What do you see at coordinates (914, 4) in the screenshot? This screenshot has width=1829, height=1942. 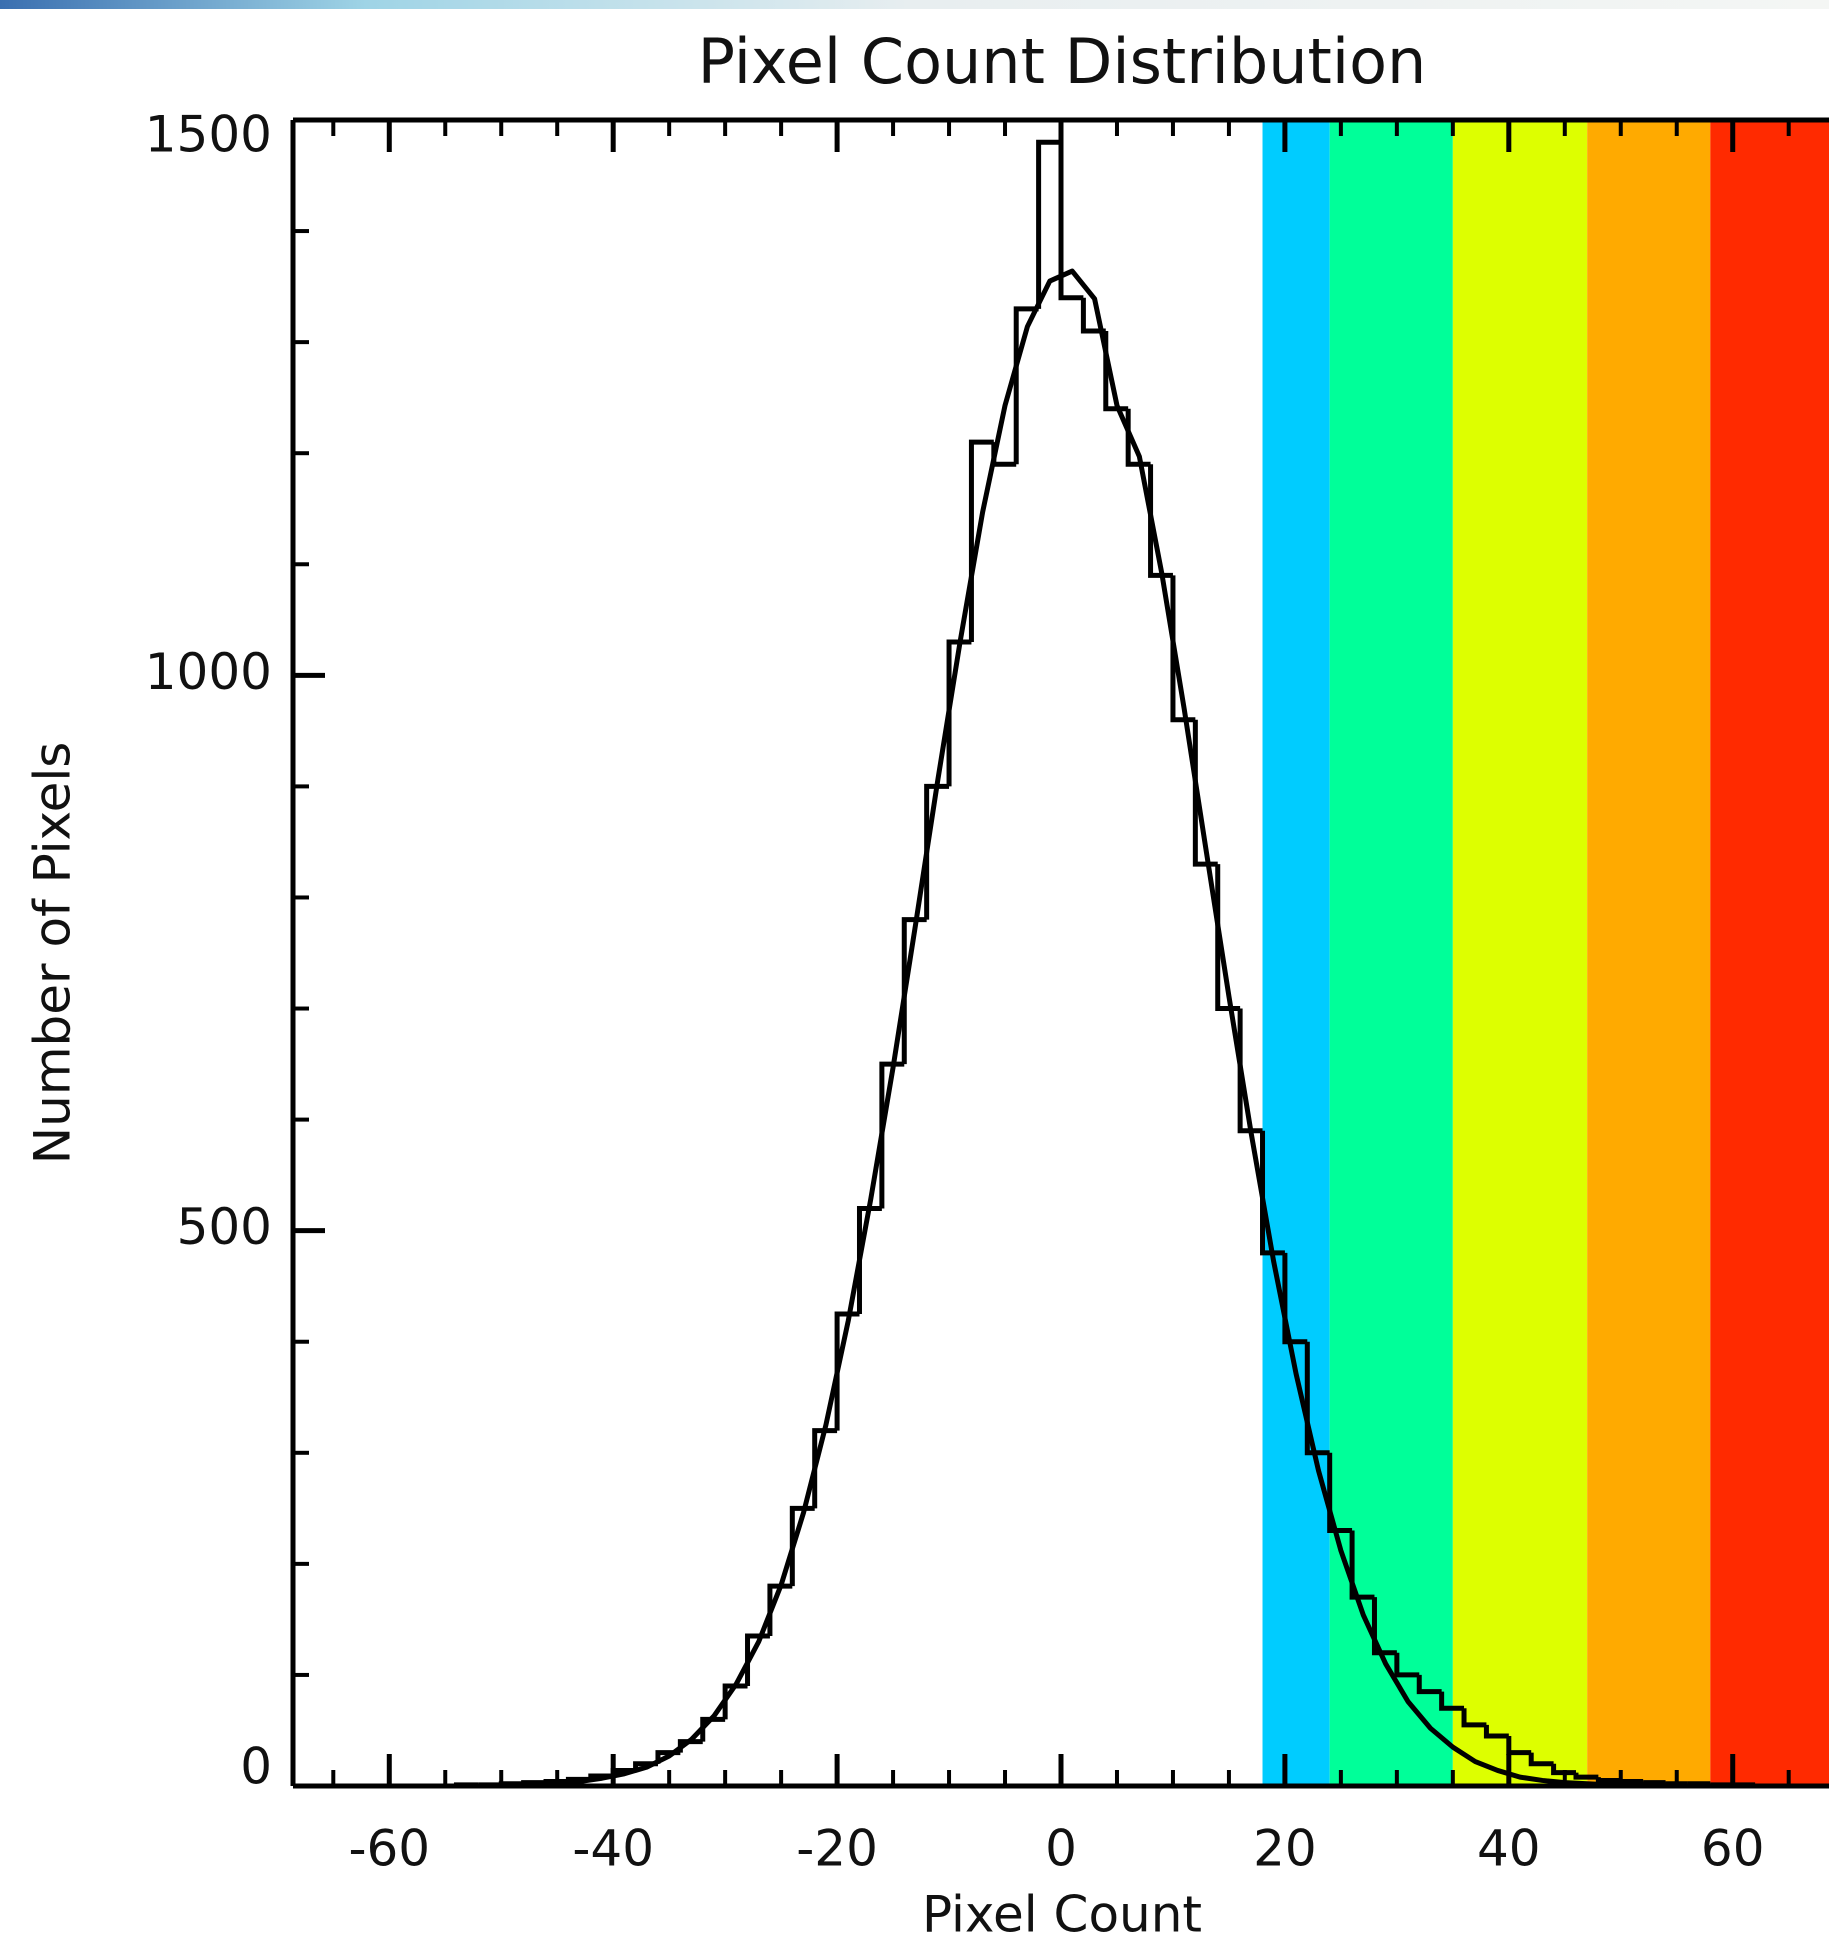 I see `image-strip` at bounding box center [914, 4].